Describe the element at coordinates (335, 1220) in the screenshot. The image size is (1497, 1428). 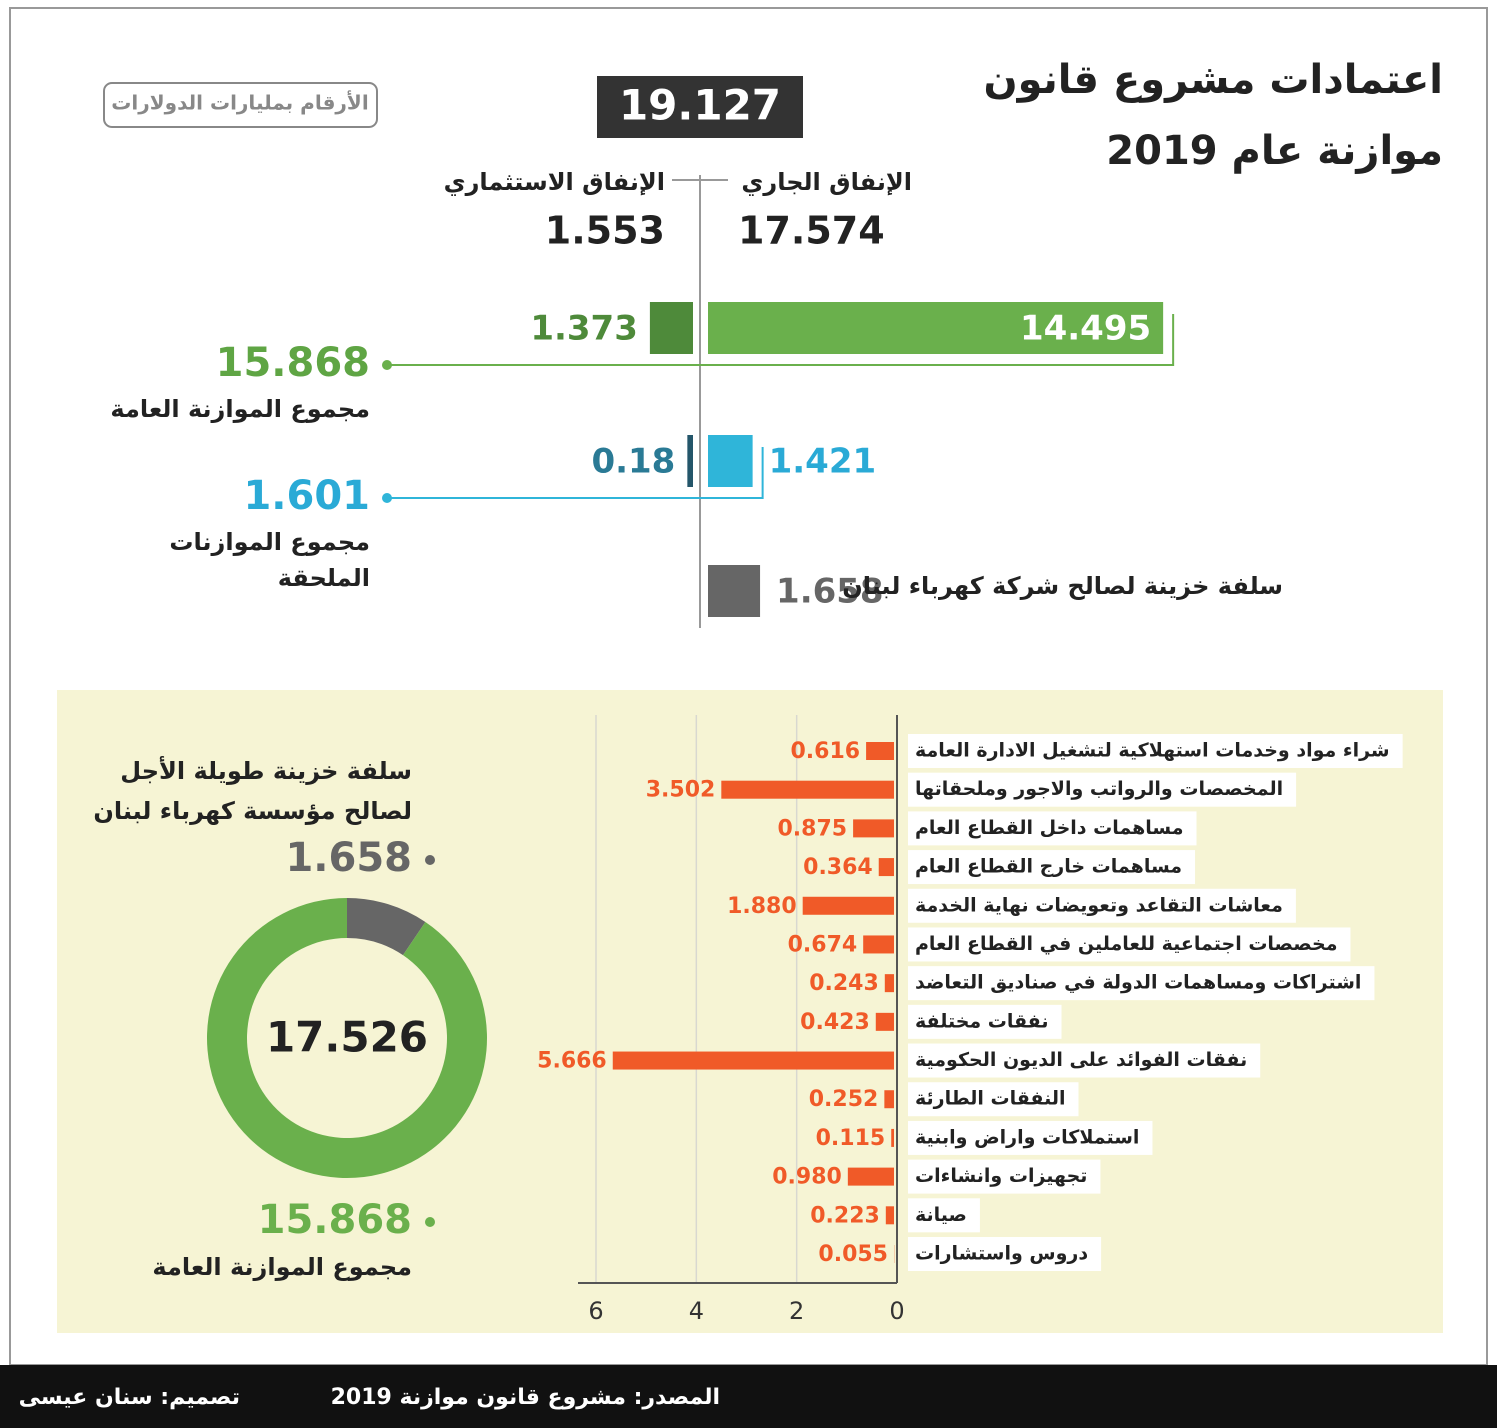
I see `donut-green-value: 15.868` at that location.